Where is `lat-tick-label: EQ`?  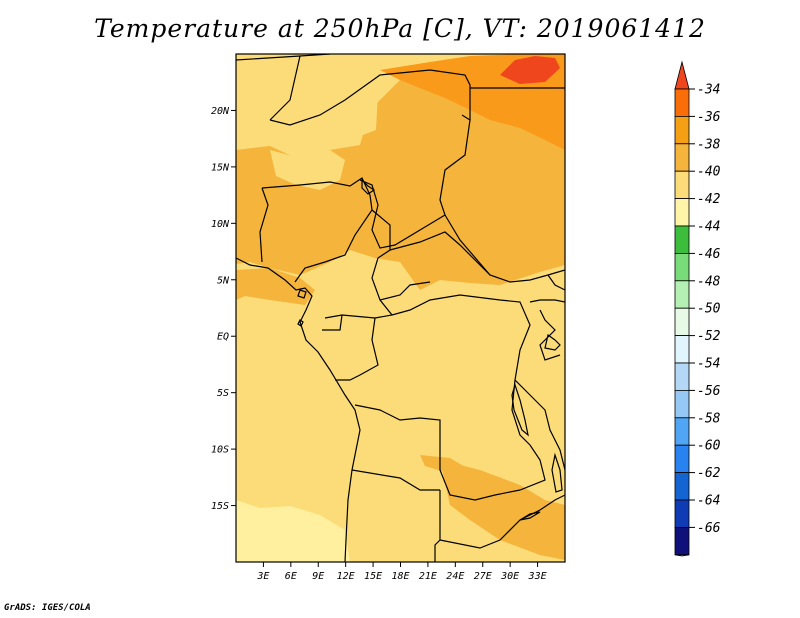 lat-tick-label: EQ is located at coordinates (223, 337).